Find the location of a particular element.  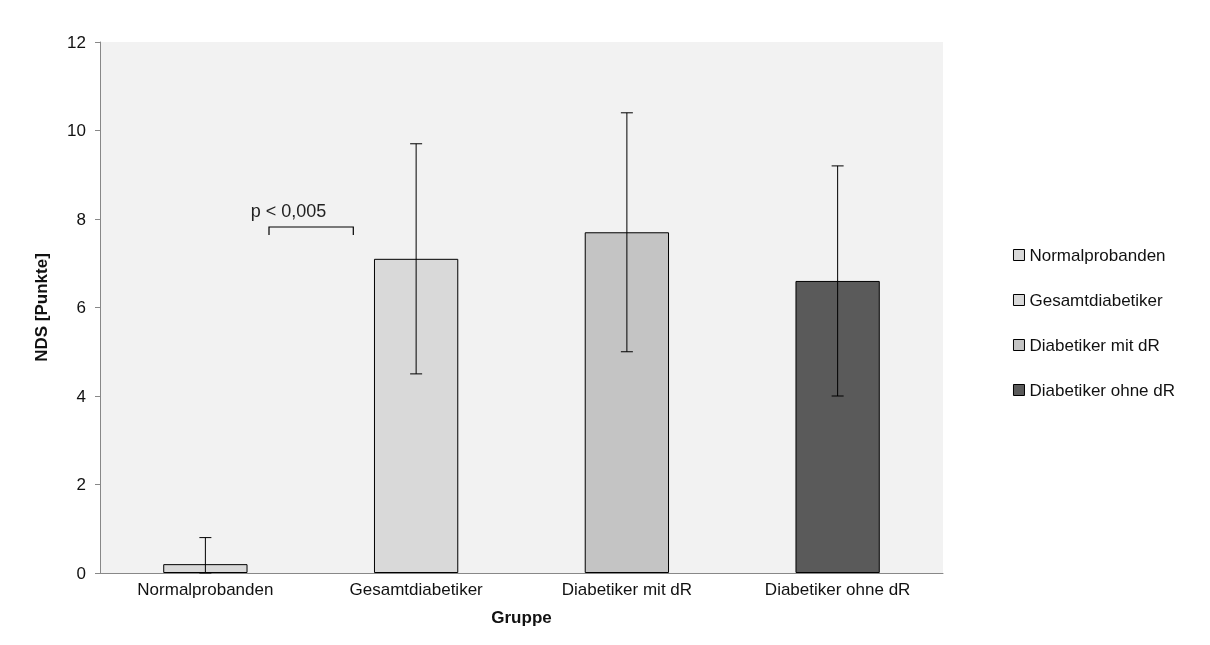

x-axis-title: Gruppe is located at coordinates (521, 617).